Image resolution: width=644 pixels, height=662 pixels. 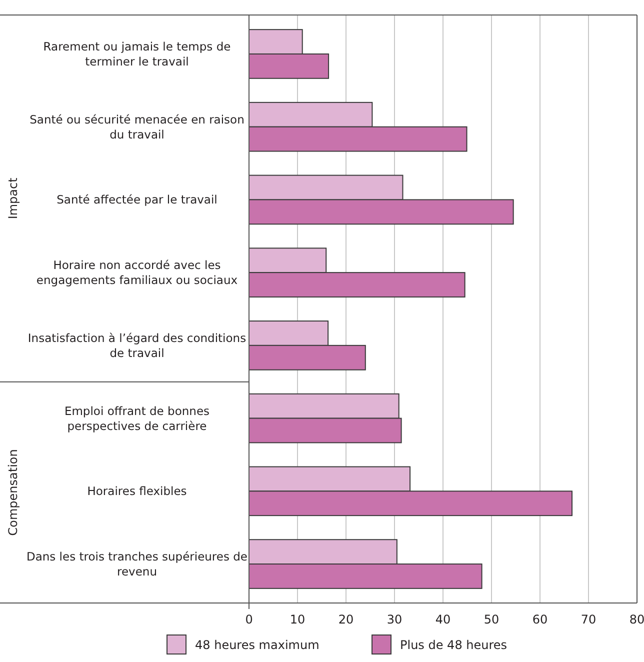 What do you see at coordinates (137, 53) in the screenshot?
I see `y-tick-label: Rarement ou jamais le temps de terminer le travail` at bounding box center [137, 53].